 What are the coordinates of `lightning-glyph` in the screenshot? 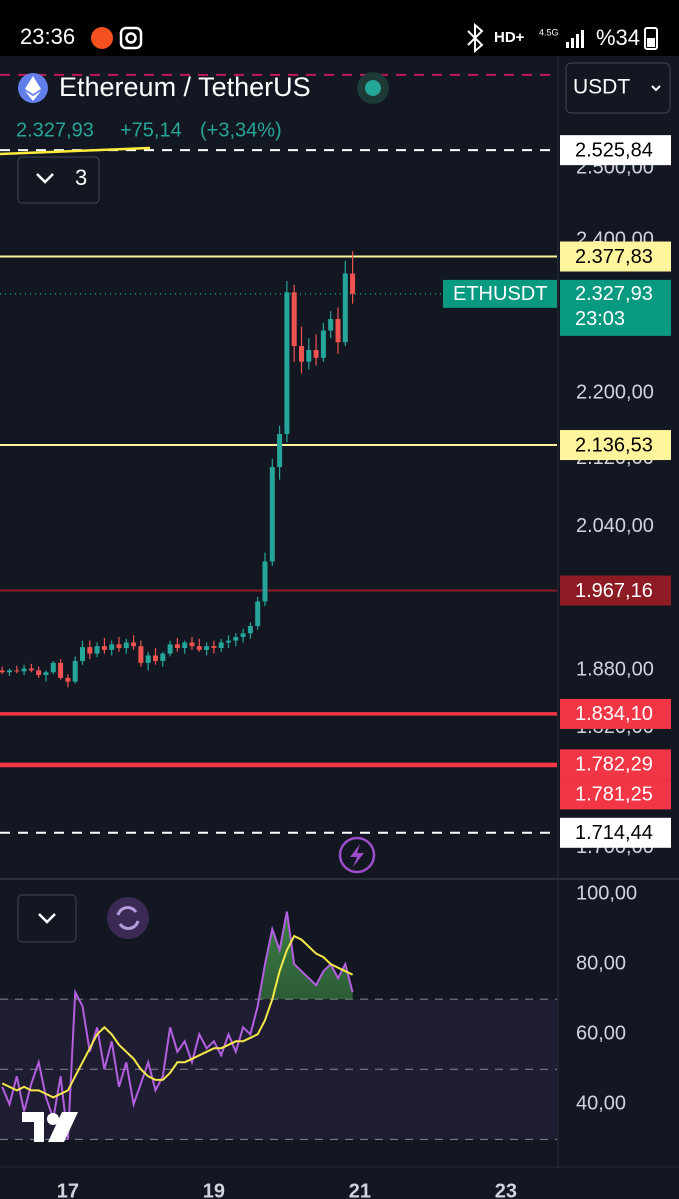 It's located at (357, 855).